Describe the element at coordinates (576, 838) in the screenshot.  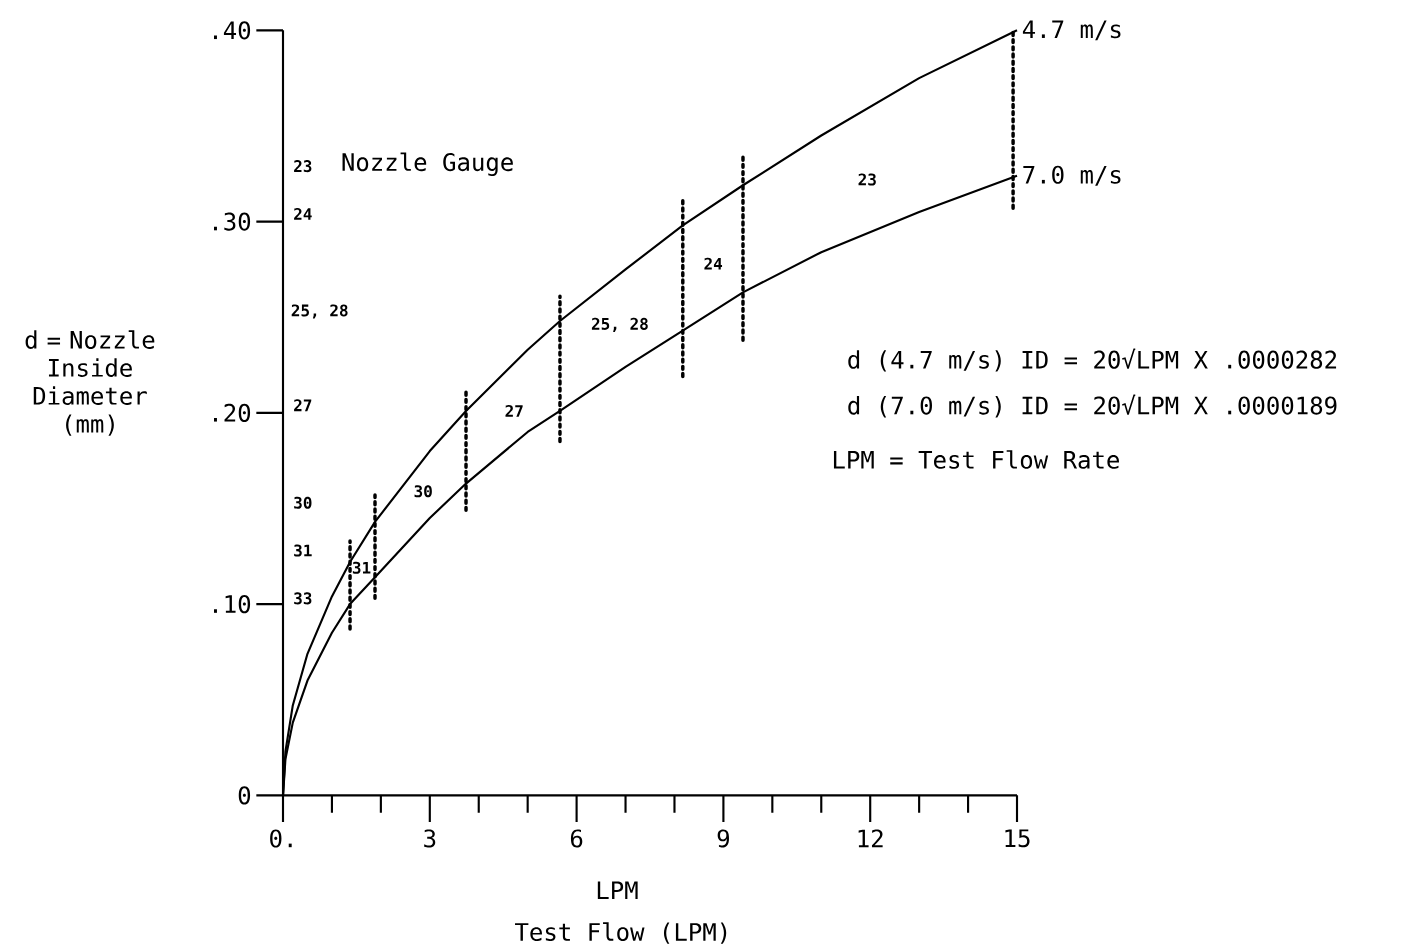
I see `x-tick-label: 6` at that location.